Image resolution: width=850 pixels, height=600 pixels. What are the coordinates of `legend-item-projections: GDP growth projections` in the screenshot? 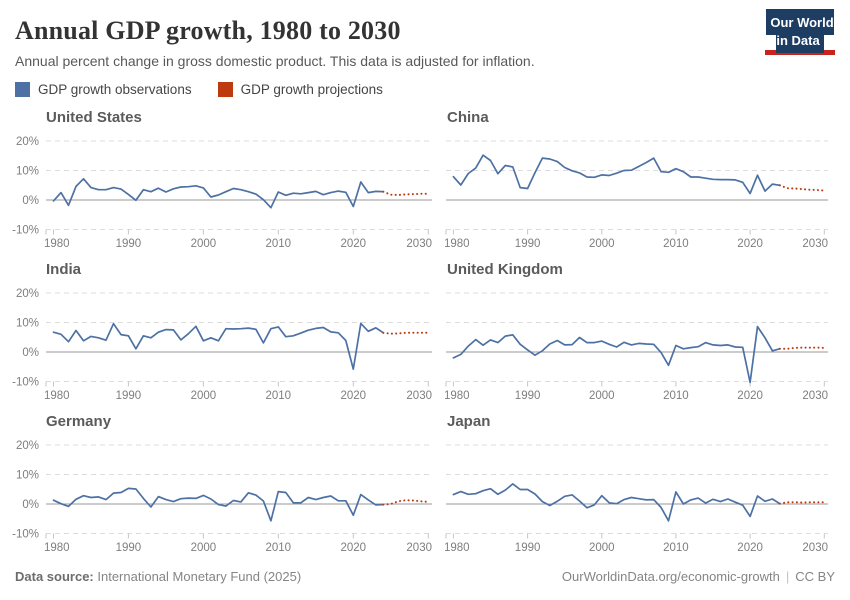 It's located at (300, 89).